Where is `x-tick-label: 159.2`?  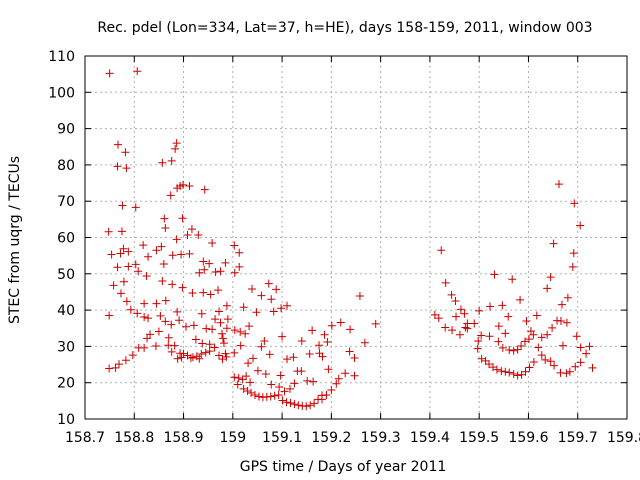
x-tick-label: 159.2 is located at coordinates (331, 438).